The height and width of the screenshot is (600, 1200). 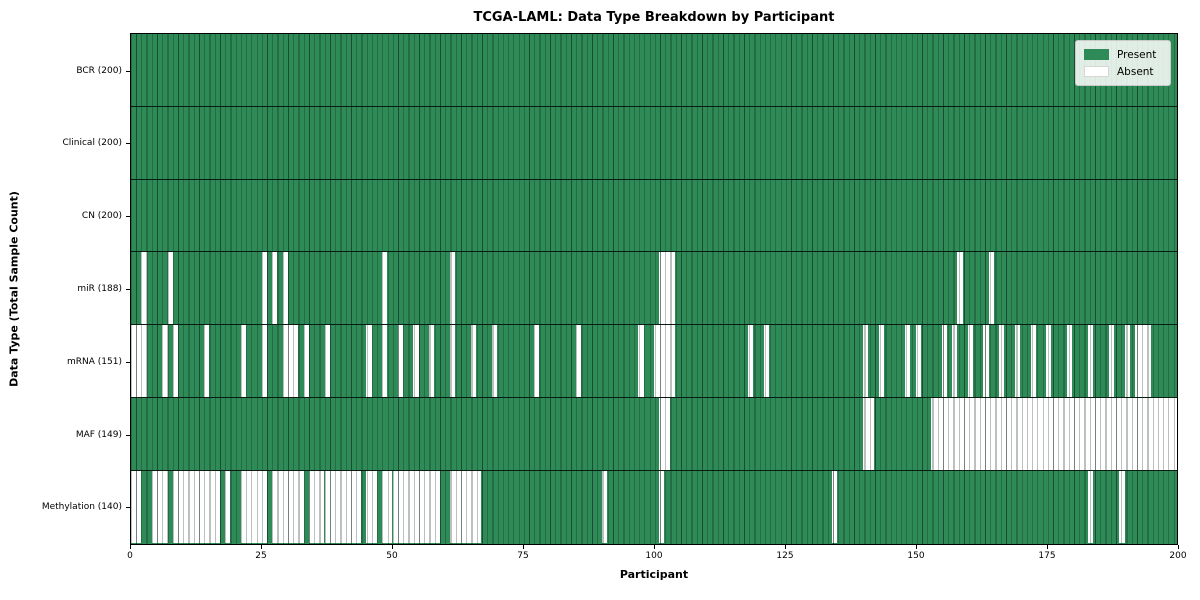 What do you see at coordinates (1137, 54) in the screenshot?
I see `legend-present-label: Present` at bounding box center [1137, 54].